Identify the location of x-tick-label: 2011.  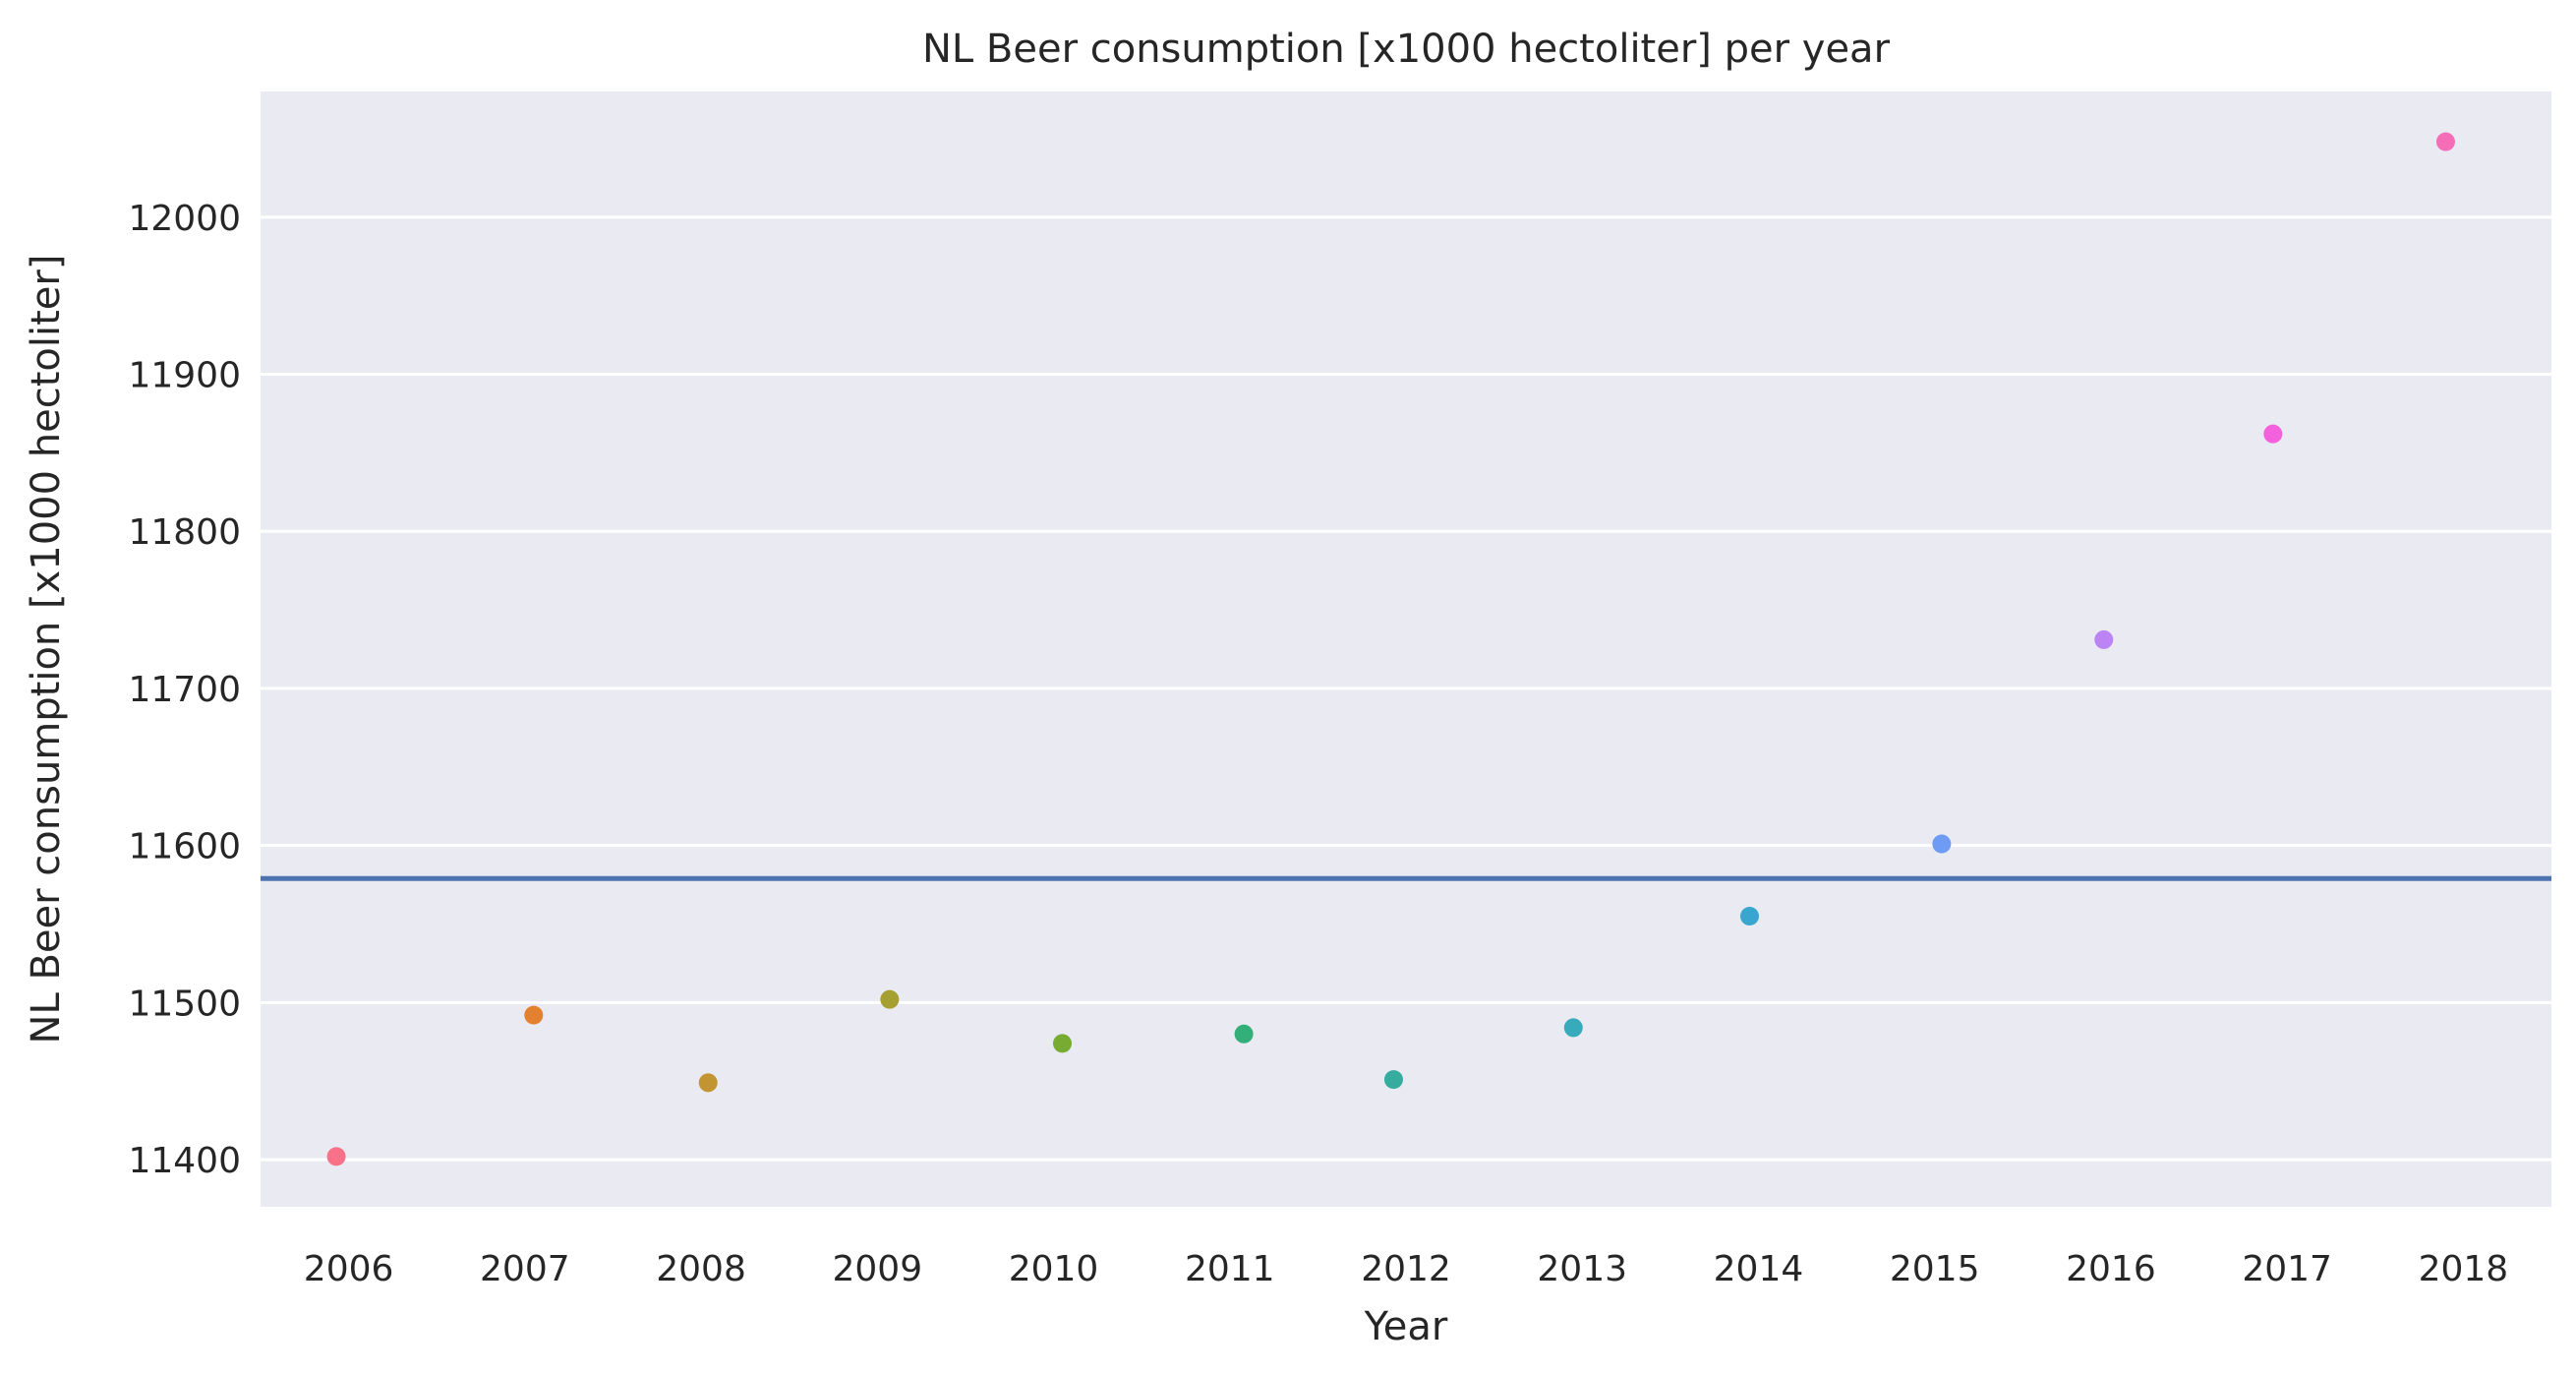
(1230, 1269).